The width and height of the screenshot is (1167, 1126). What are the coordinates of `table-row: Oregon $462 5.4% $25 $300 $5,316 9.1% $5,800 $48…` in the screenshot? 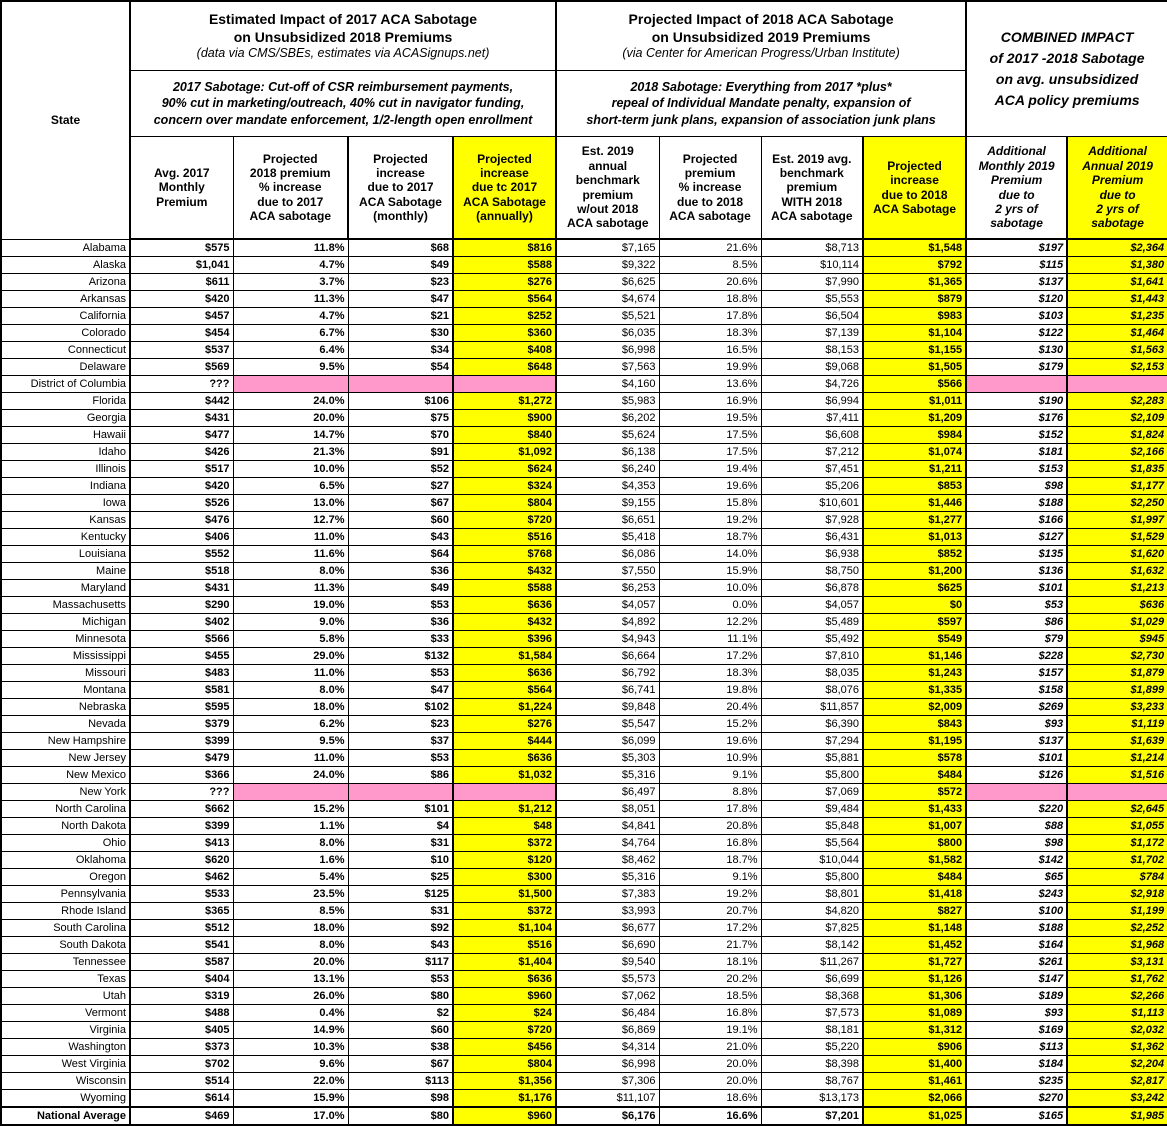 It's located at (583, 877).